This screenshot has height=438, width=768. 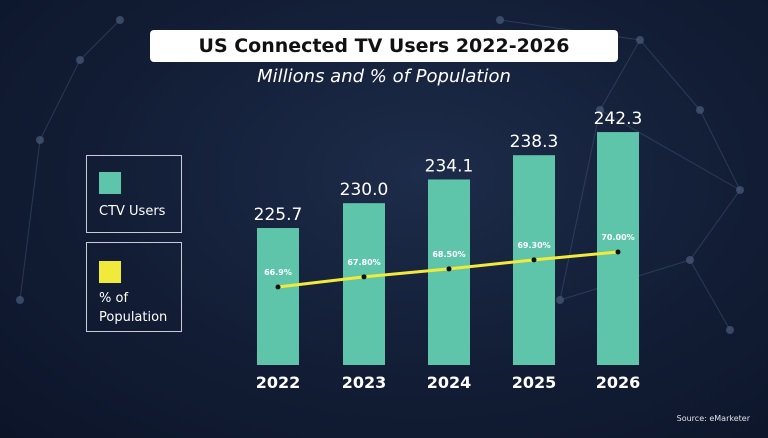 What do you see at coordinates (384, 76) in the screenshot?
I see `chart-subtitle: Millions and % of Population` at bounding box center [384, 76].